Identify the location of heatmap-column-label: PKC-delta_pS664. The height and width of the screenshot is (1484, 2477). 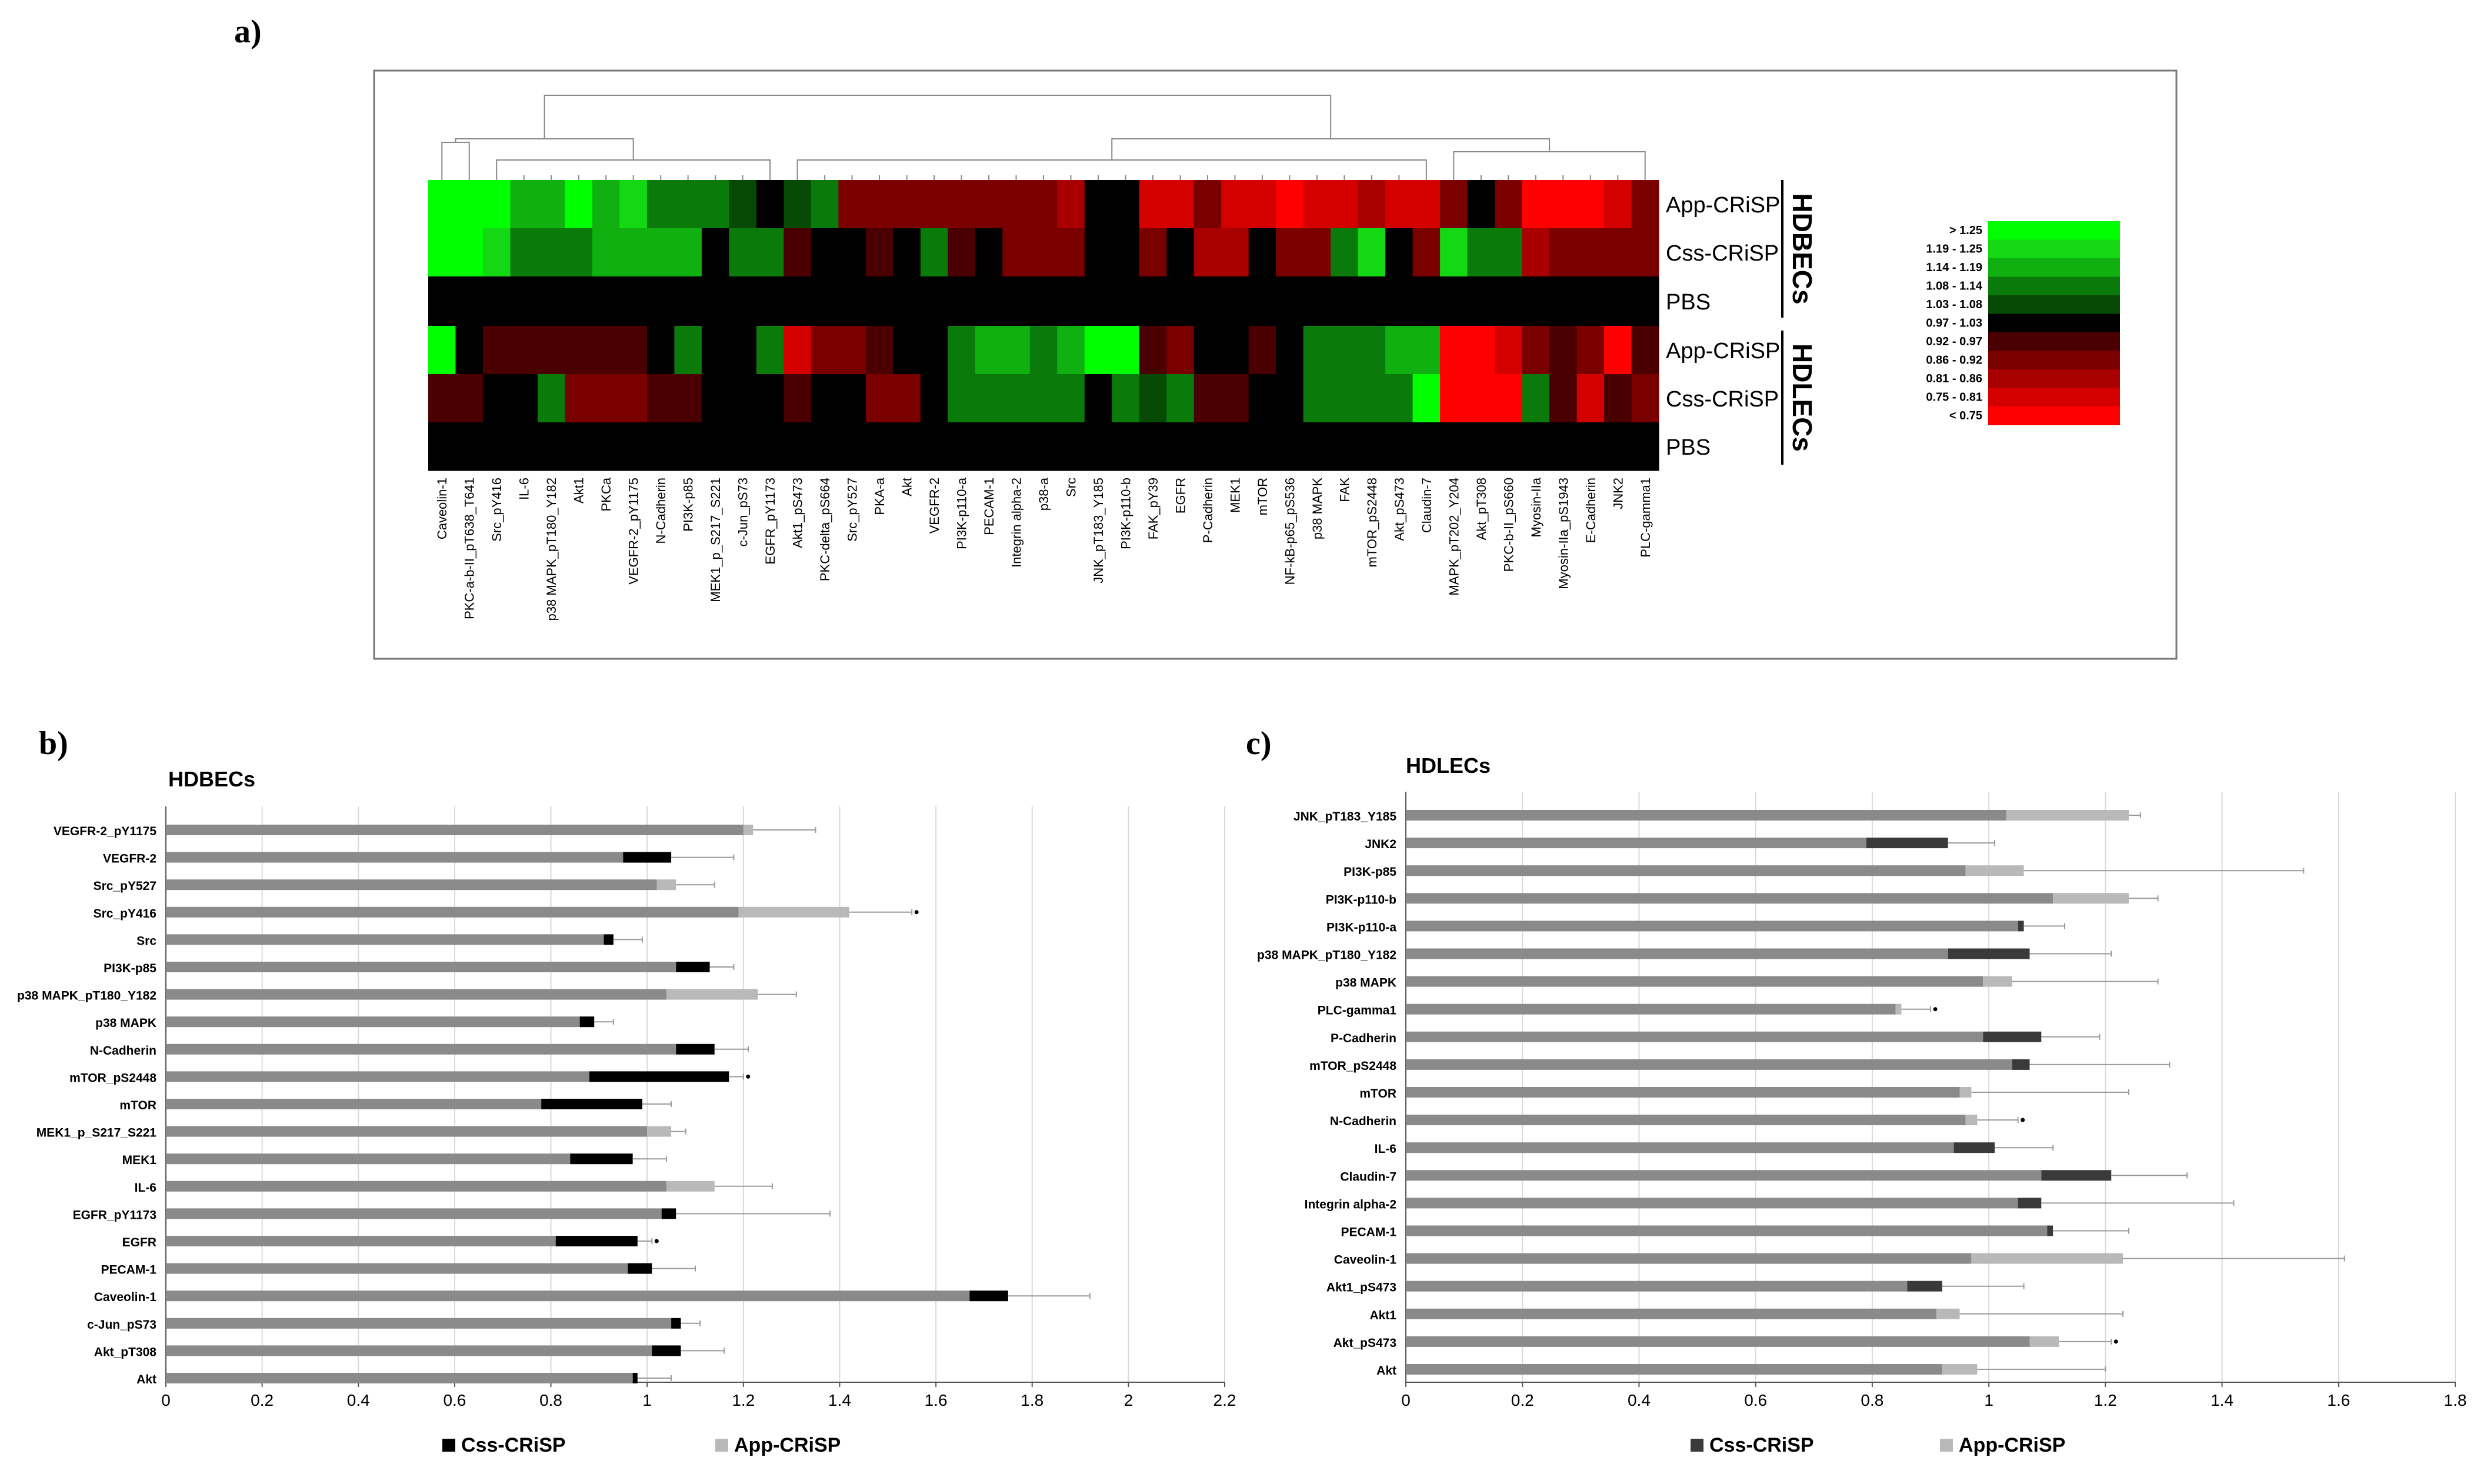
(825, 529).